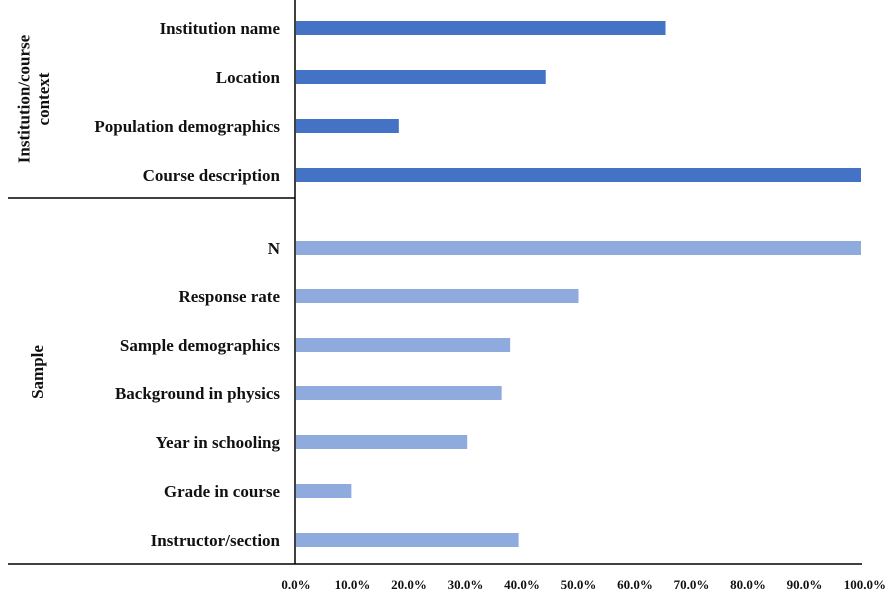 This screenshot has height=598, width=888. What do you see at coordinates (692, 584) in the screenshot?
I see `x-tick-label: 70.0%` at bounding box center [692, 584].